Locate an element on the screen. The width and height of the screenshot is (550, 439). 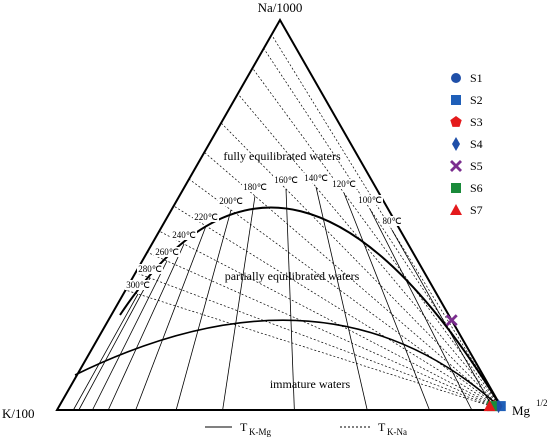
corner-right-sup: 1/2 is located at coordinates (542, 403).